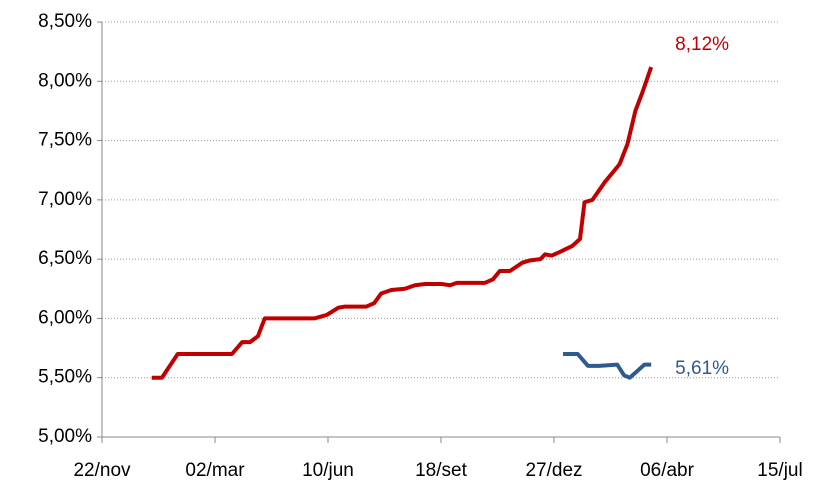 This screenshot has height=484, width=815. I want to click on x-tick-label: 18/set, so click(441, 470).